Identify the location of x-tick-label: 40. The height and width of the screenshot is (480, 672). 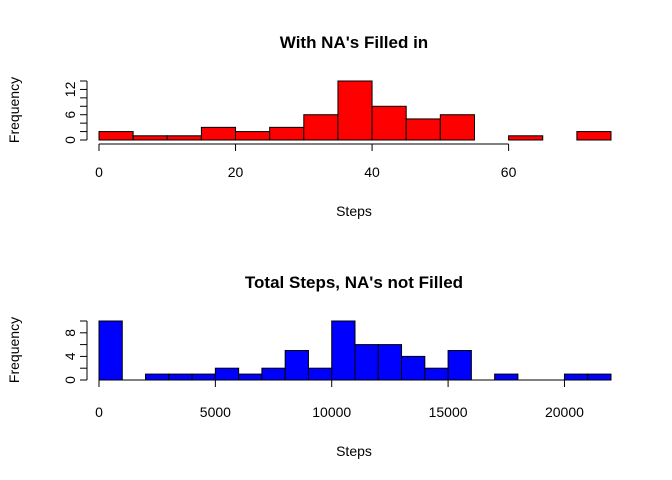
(372, 172).